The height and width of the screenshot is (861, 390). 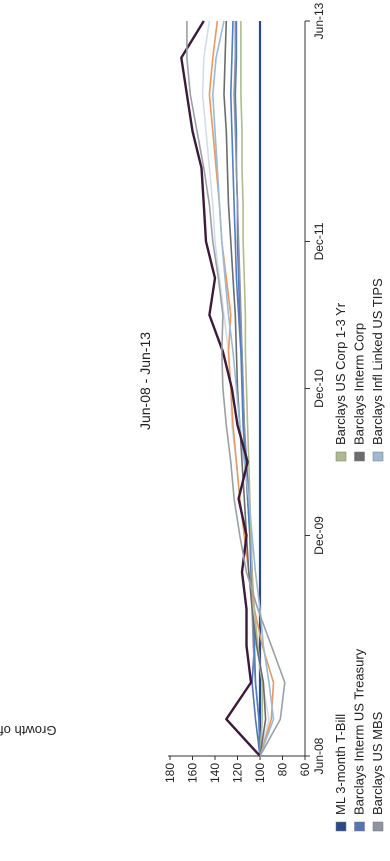 I want to click on y-tick-label: 120, so click(x=238, y=773).